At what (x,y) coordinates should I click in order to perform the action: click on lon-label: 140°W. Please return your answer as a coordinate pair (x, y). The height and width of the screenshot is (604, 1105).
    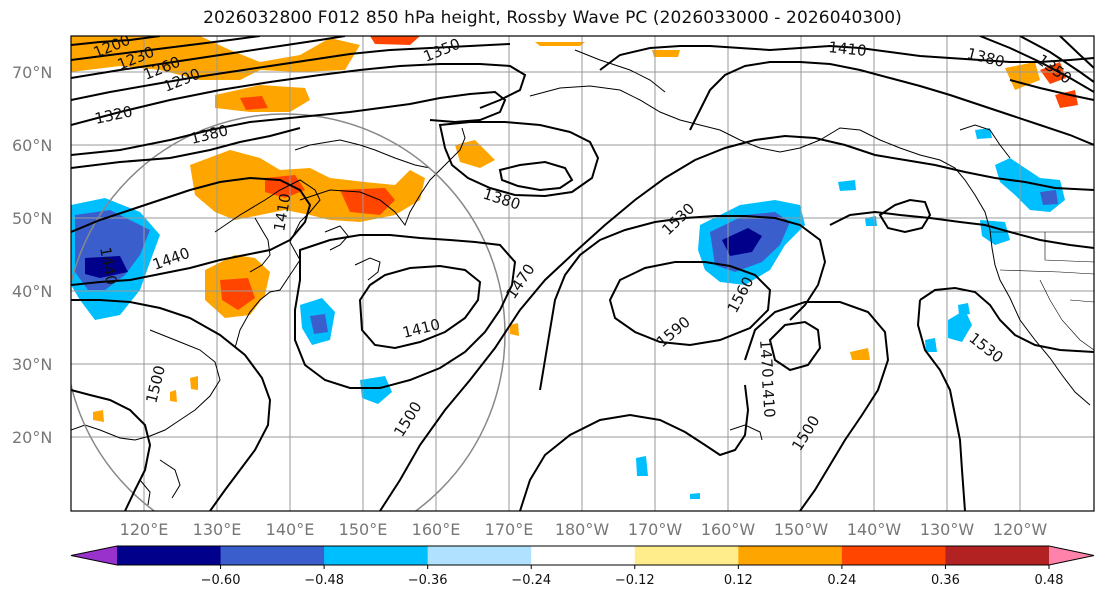
    Looking at the image, I should click on (874, 529).